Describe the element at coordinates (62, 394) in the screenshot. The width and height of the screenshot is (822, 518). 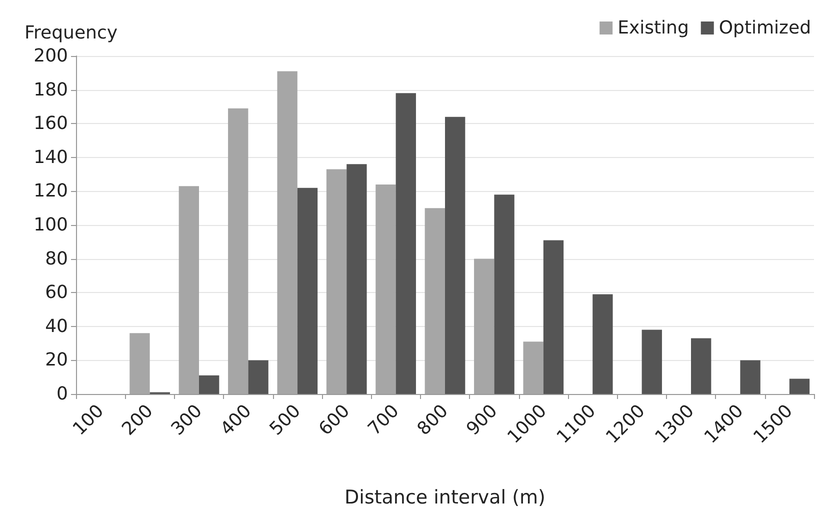
I see `y-tick-label: 0` at that location.